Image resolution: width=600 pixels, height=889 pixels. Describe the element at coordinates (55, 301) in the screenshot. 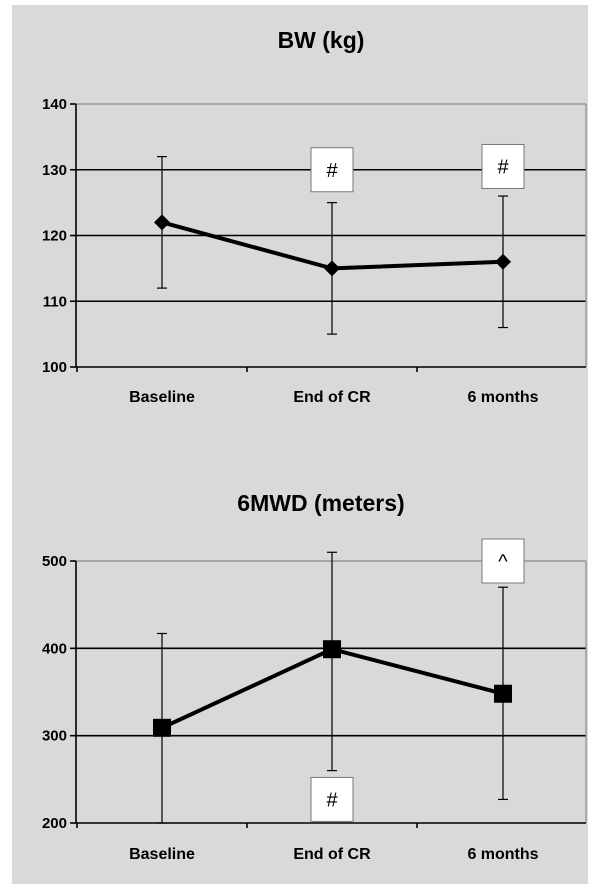

I see `y-tick-label: 110` at that location.